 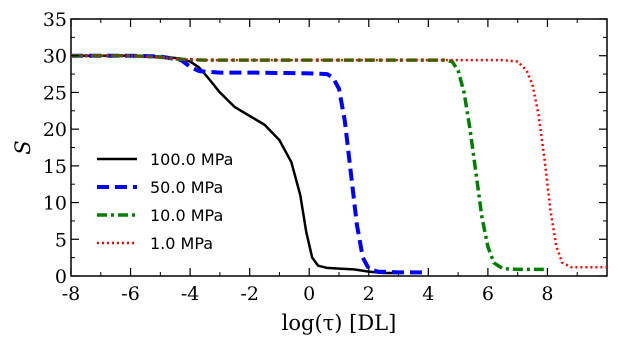 What do you see at coordinates (55, 20) in the screenshot?
I see `y-tick-label: 35` at bounding box center [55, 20].